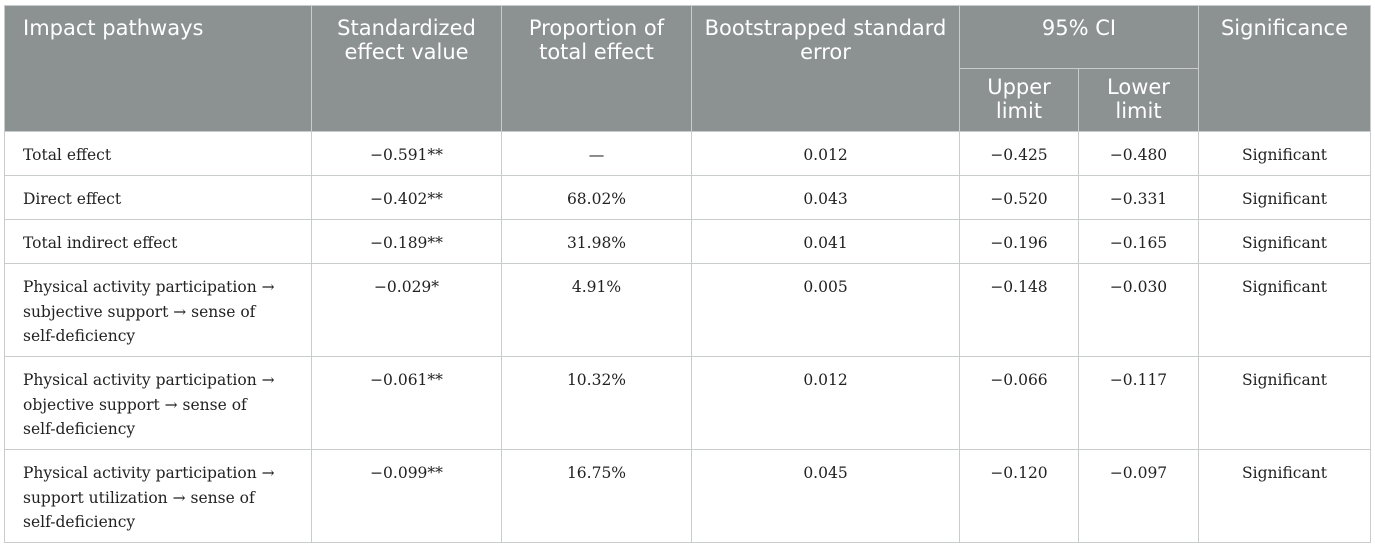 Image resolution: width=1375 pixels, height=546 pixels. What do you see at coordinates (1019, 197) in the screenshot?
I see `cell-upper: −0.520` at bounding box center [1019, 197].